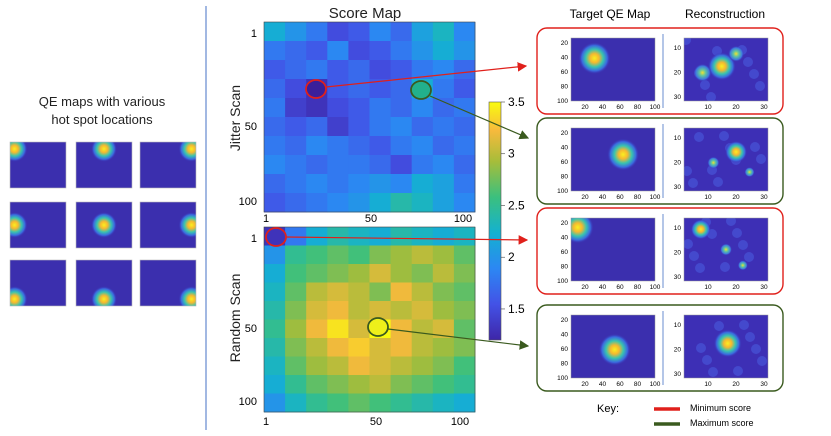  Describe the element at coordinates (254, 239) in the screenshot. I see `random-y-tick-1: 1` at that location.